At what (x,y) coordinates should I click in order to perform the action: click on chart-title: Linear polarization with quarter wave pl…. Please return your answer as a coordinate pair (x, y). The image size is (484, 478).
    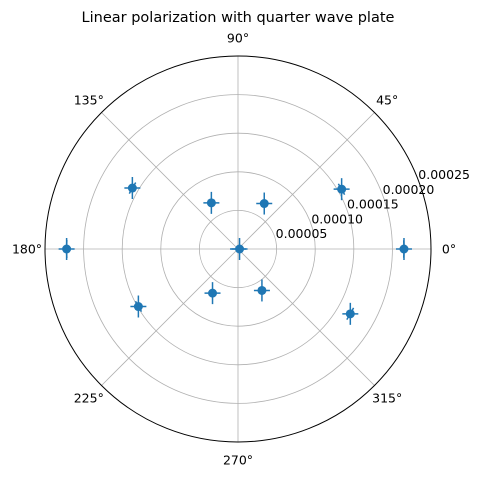
    Looking at the image, I should click on (238, 18).